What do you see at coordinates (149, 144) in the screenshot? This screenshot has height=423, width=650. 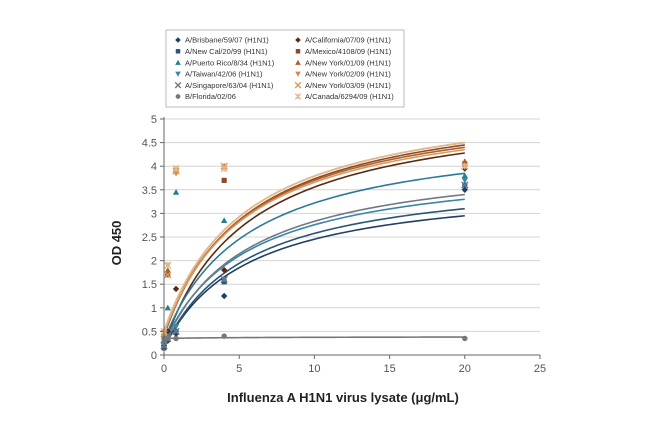 I see `y-tick-label: 4.5` at bounding box center [149, 144].